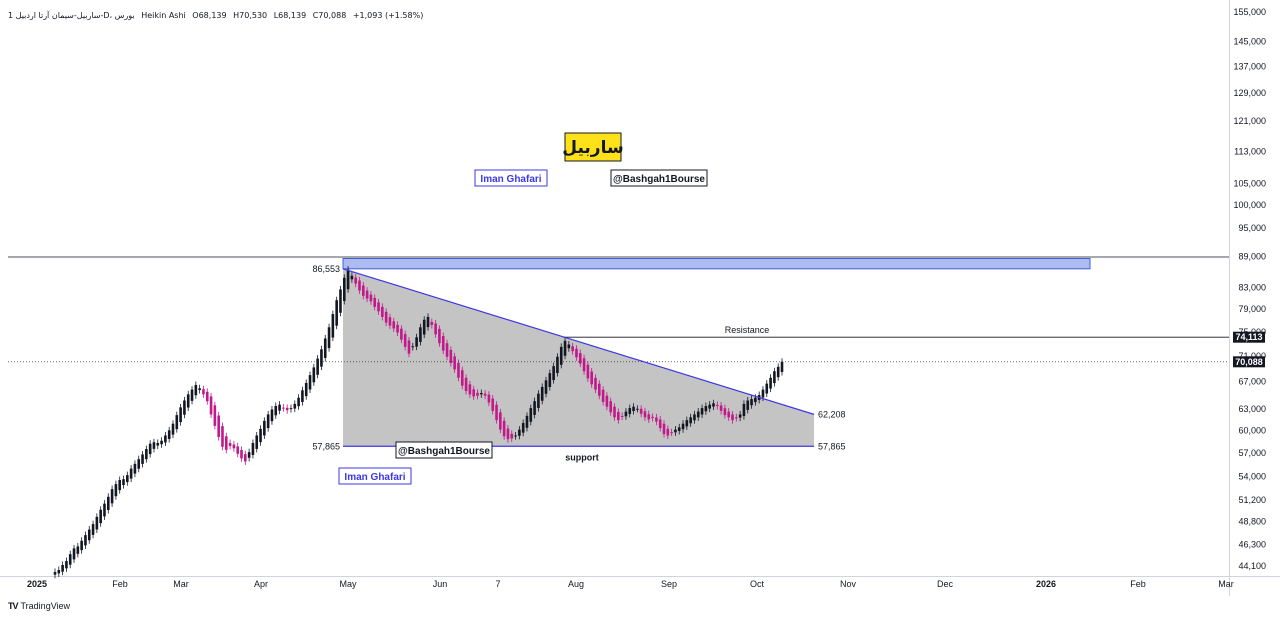 Image resolution: width=1280 pixels, height=619 pixels. Describe the element at coordinates (71, 15) in the screenshot. I see `symbol-name: 1 ساربیل-سیمان آرتا اردبیل-D، بورس` at that location.